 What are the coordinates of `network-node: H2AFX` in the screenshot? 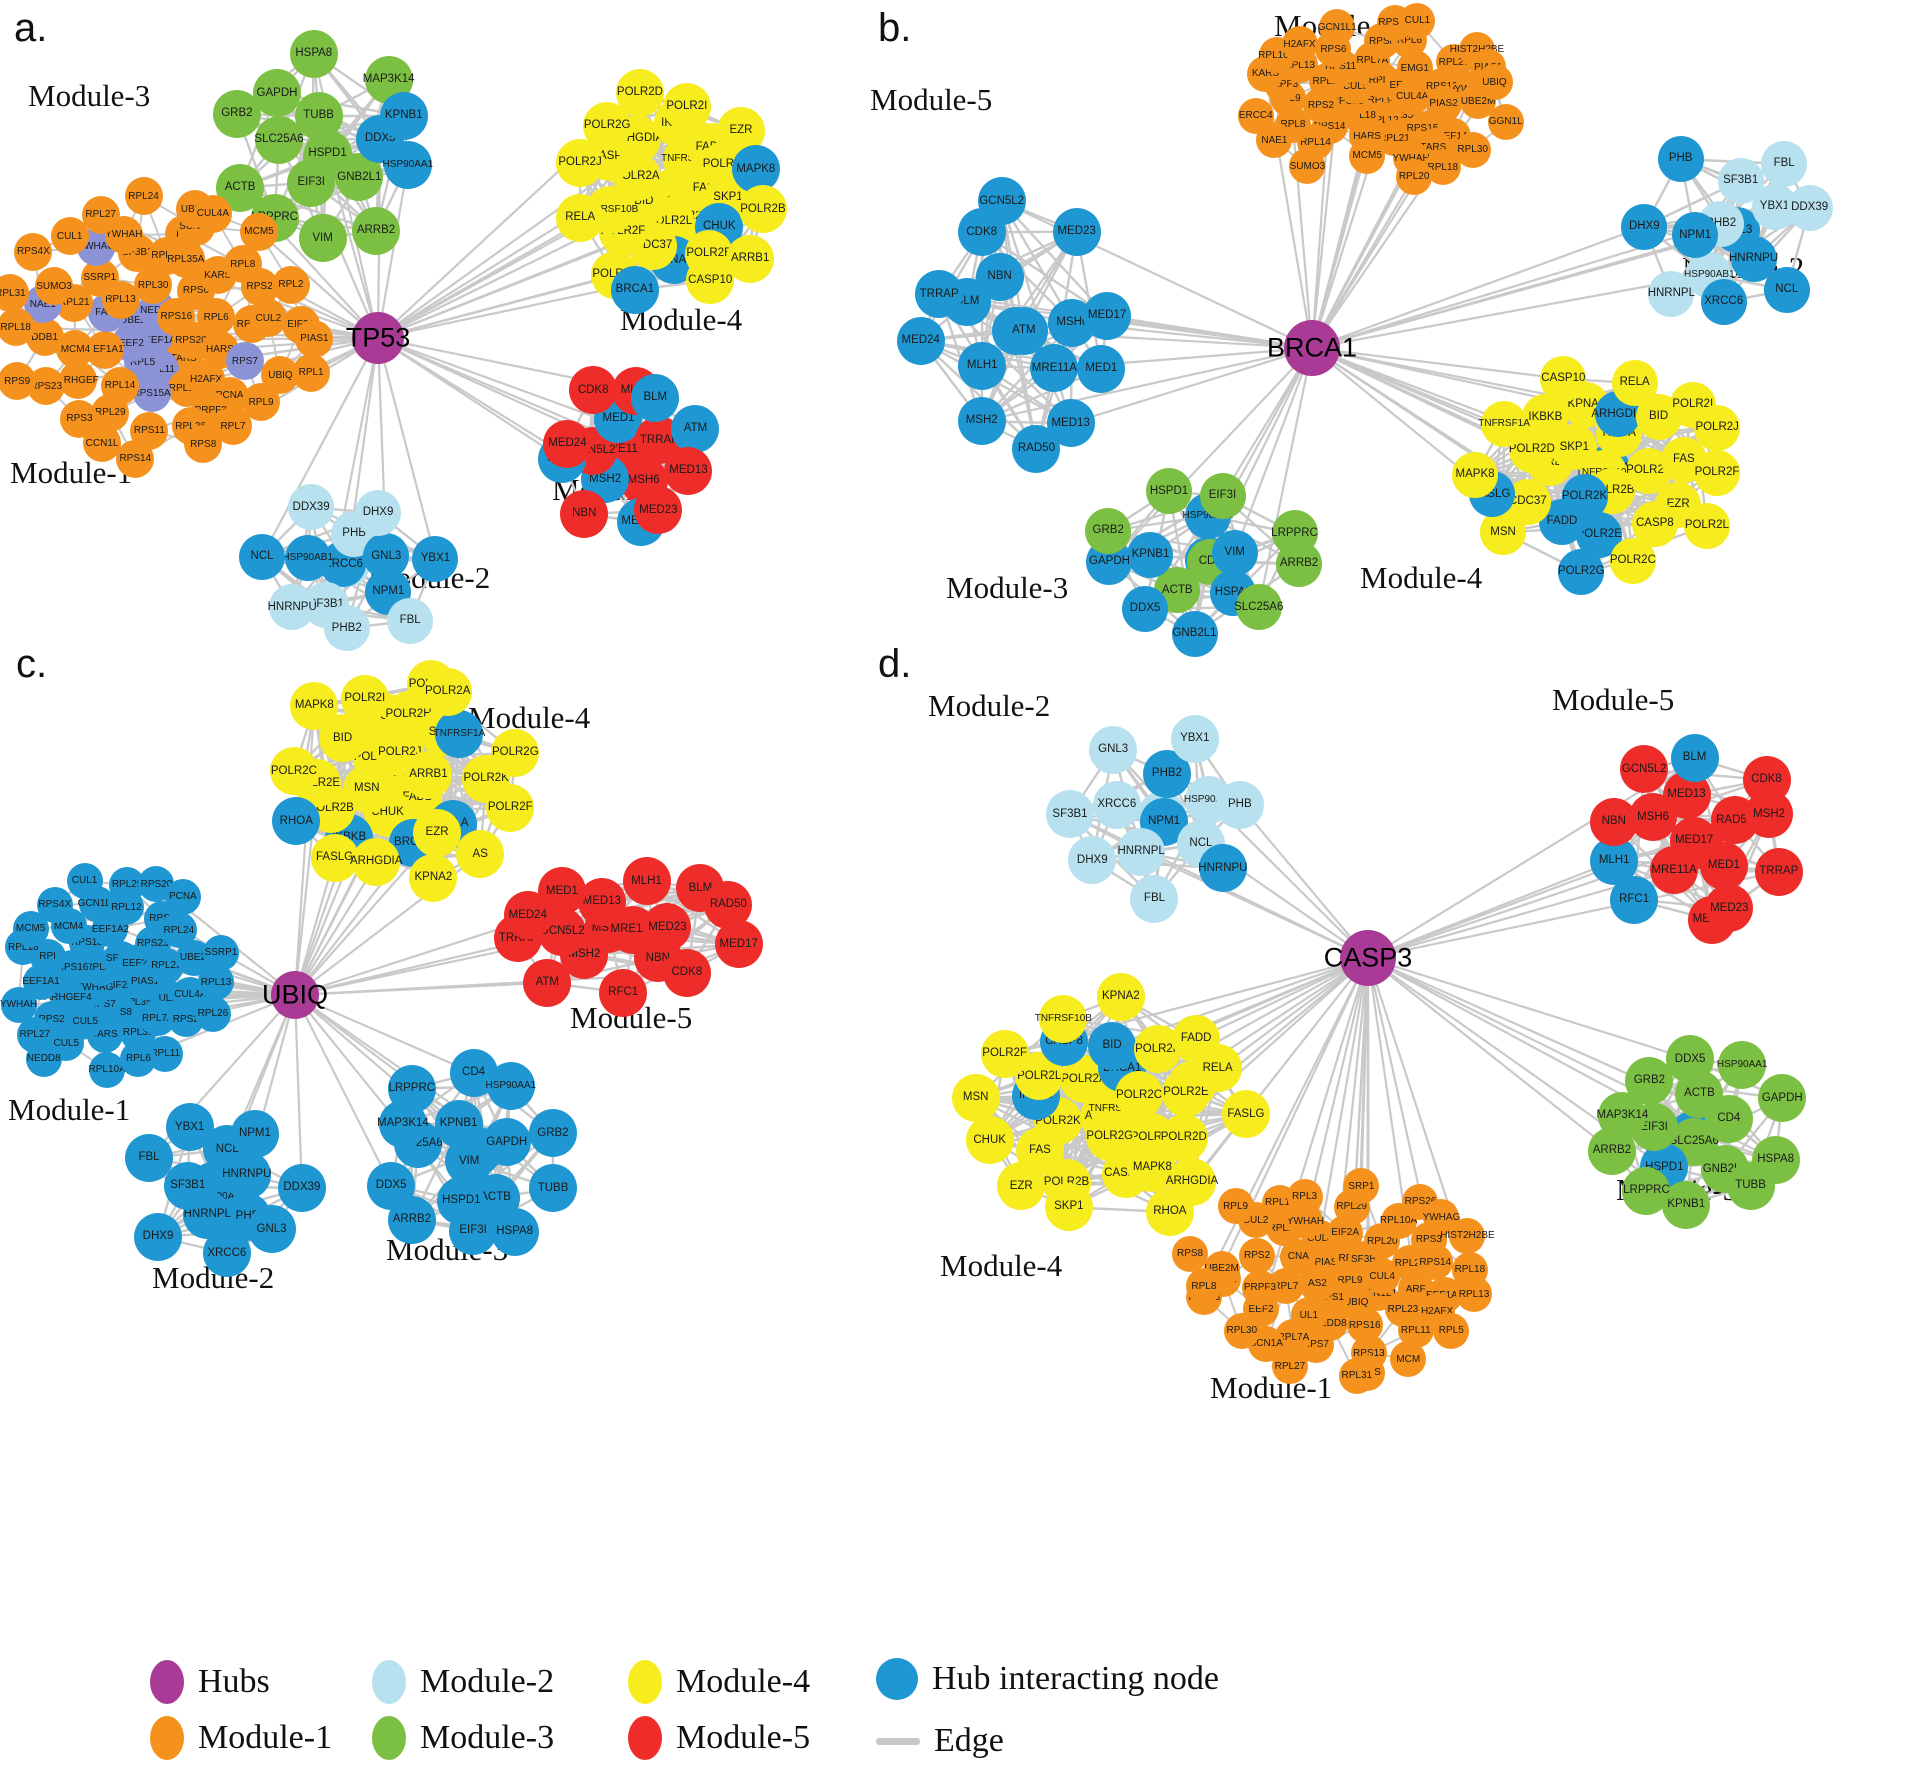 It's located at (1299, 44).